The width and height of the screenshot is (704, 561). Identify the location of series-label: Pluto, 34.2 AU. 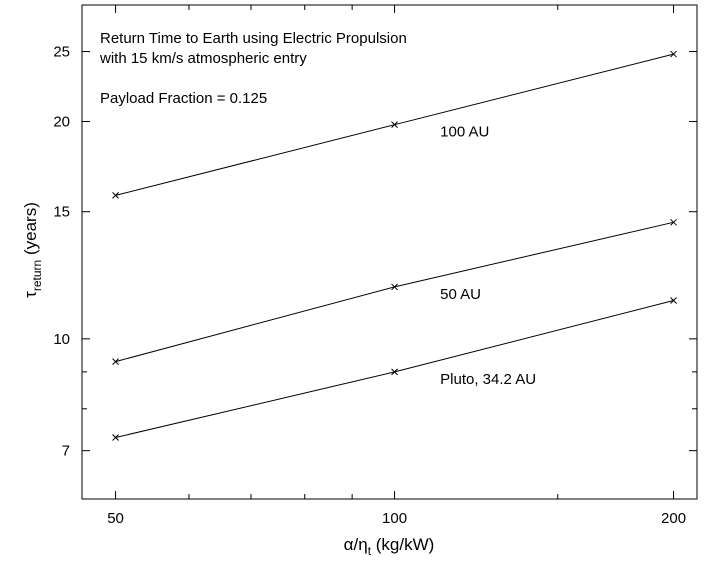
(488, 379).